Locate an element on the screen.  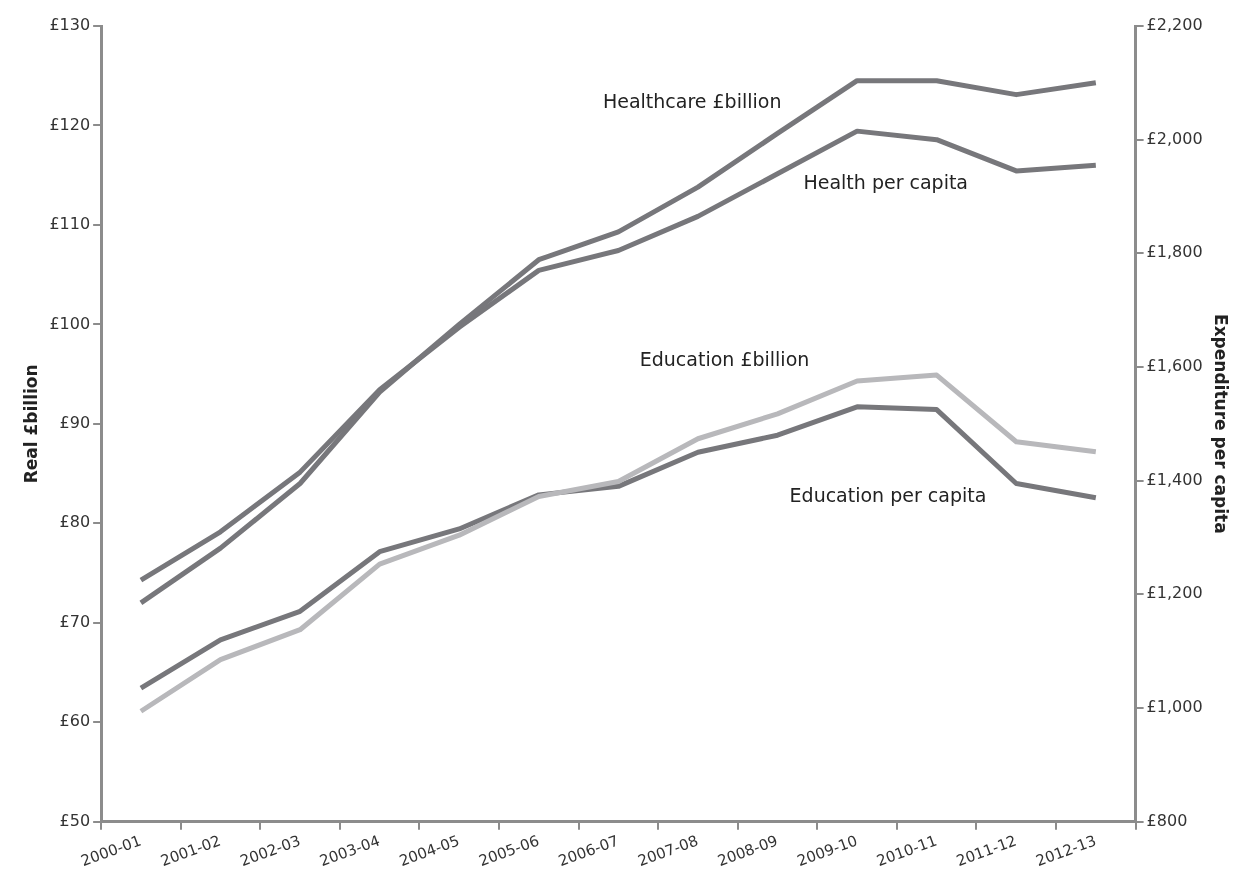
y2-tick-label: £800 is located at coordinates (1167, 820).